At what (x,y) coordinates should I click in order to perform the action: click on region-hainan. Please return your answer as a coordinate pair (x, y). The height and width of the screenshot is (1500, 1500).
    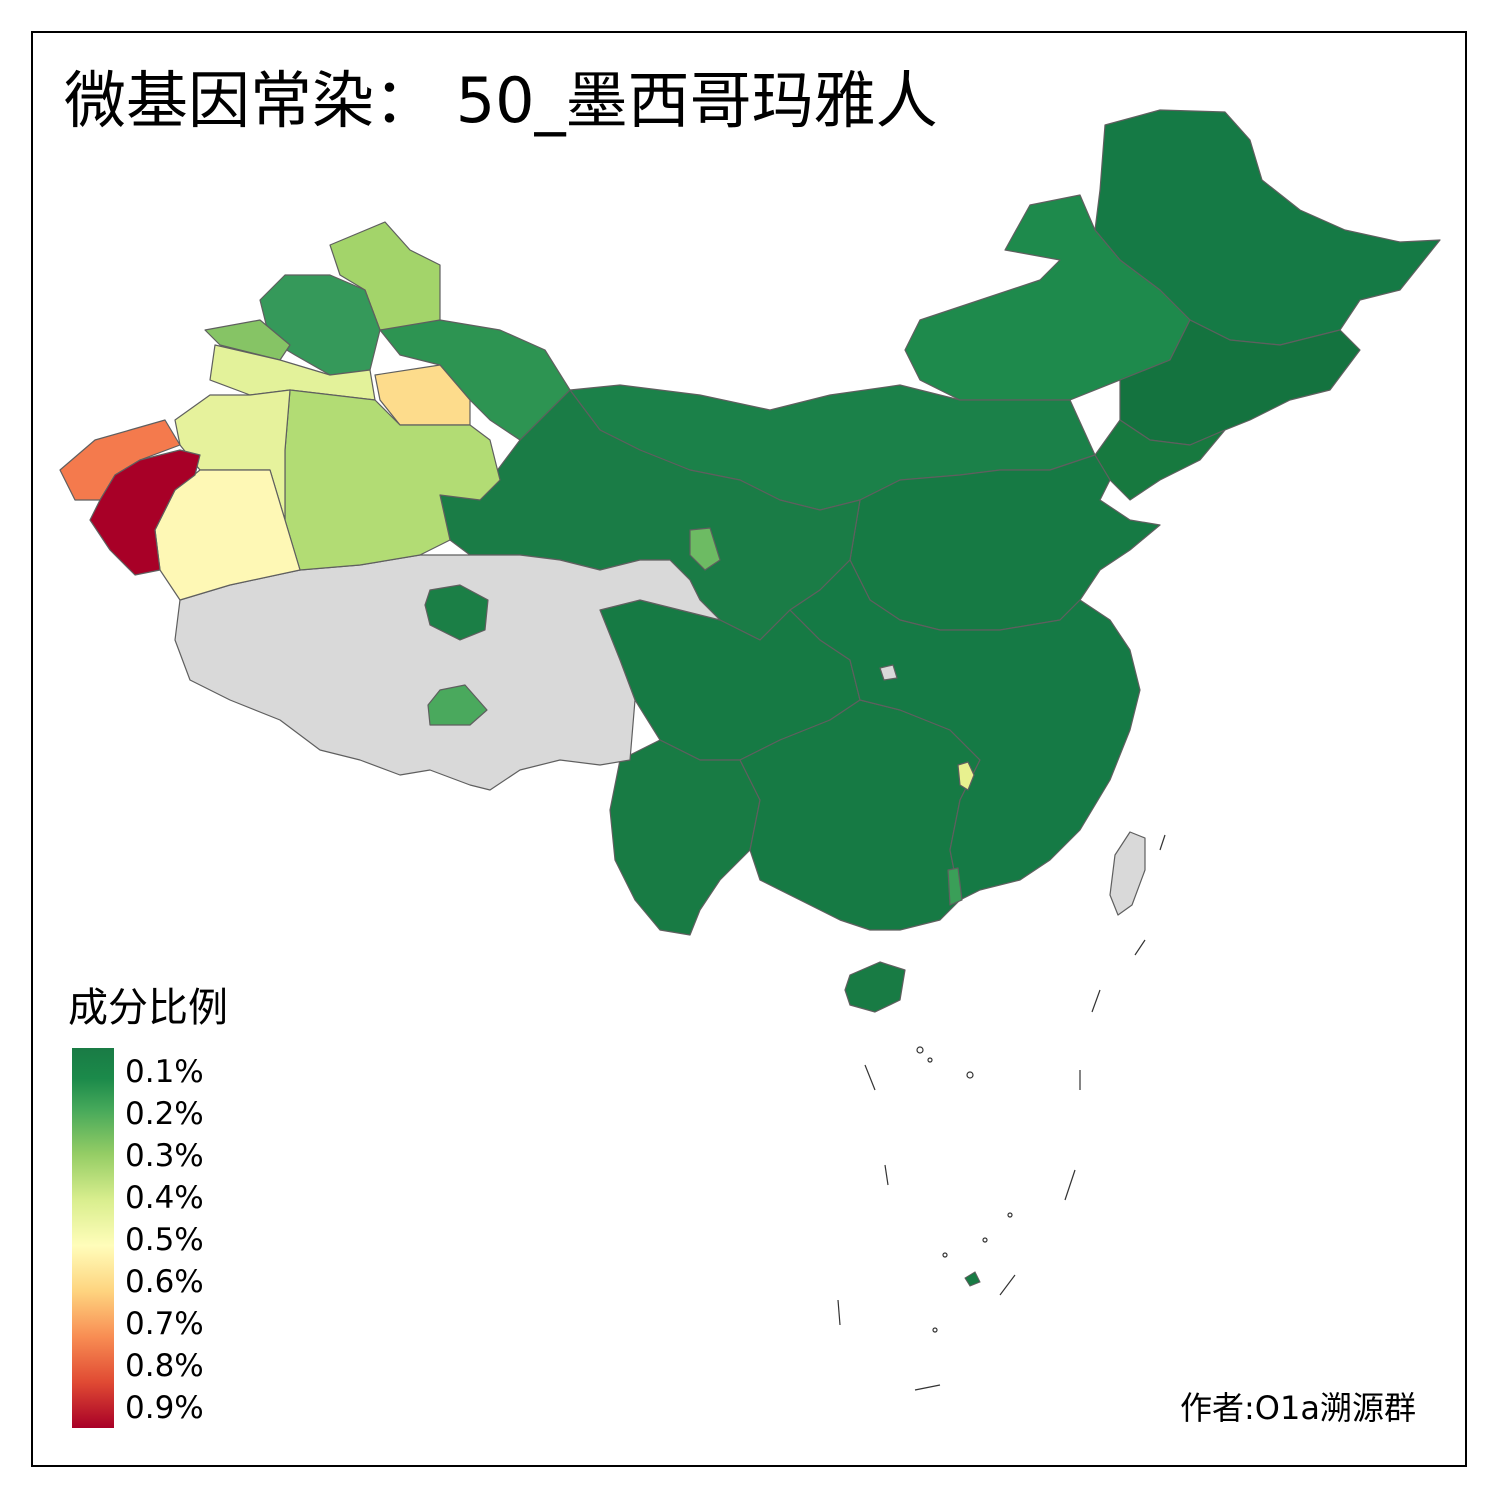
    Looking at the image, I should click on (875, 987).